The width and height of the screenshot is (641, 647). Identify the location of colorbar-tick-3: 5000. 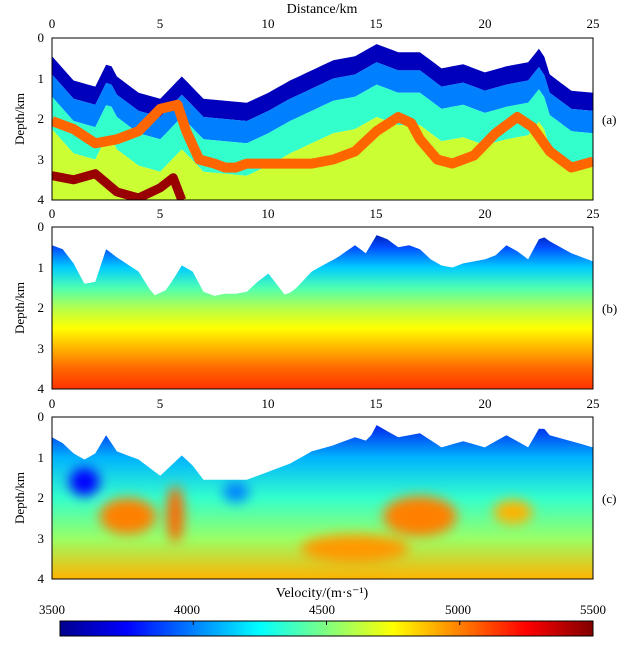
(458, 609).